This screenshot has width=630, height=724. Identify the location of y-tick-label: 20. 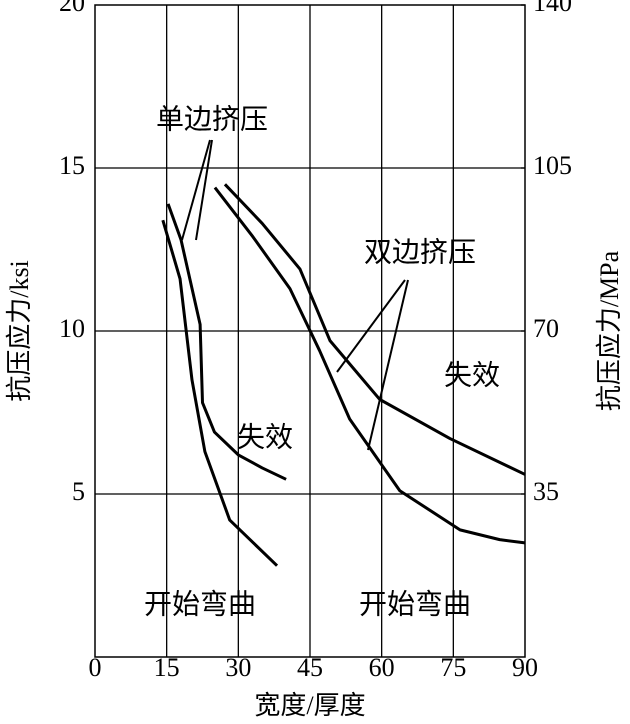
(72, 8).